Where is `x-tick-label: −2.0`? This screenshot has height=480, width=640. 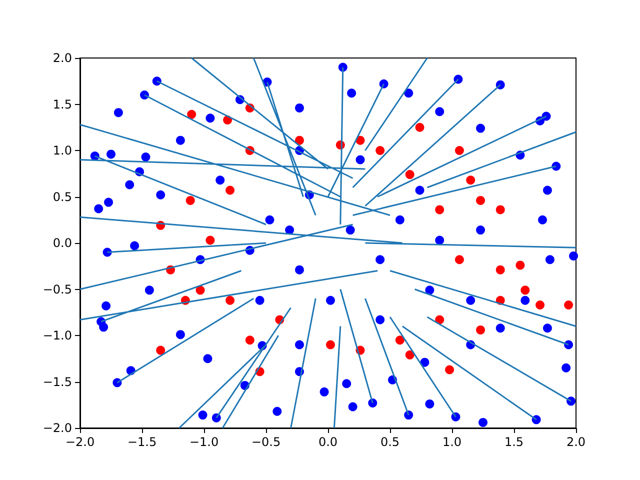
x-tick-label: −2.0 is located at coordinates (80, 442).